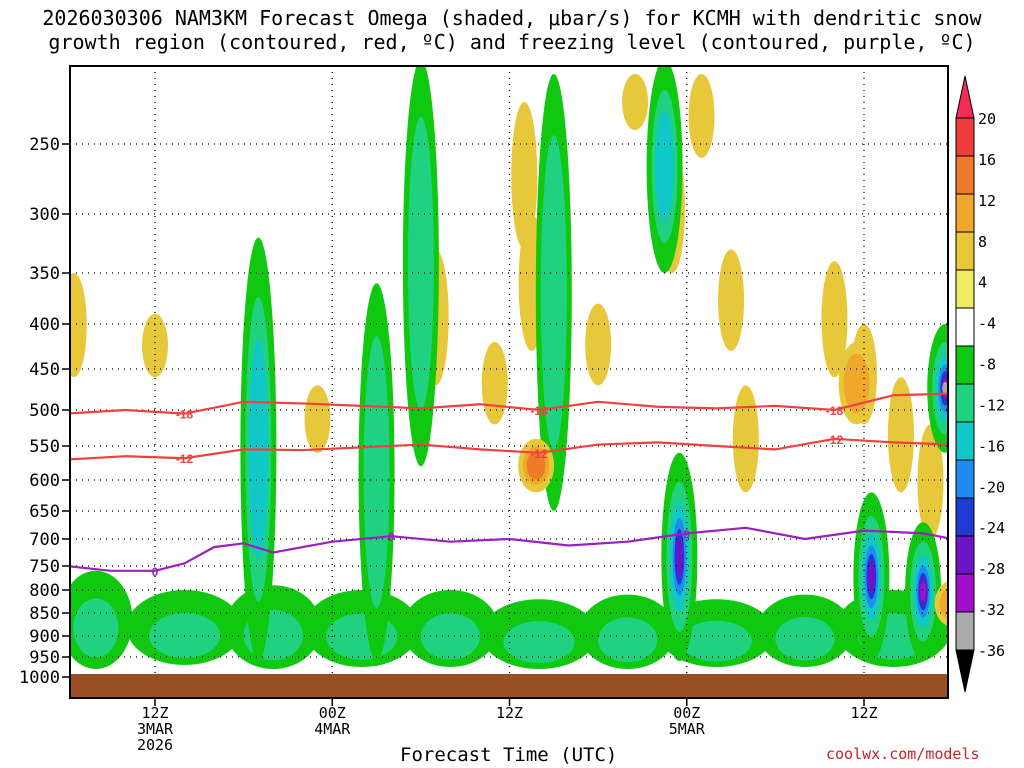 The width and height of the screenshot is (1024, 768). What do you see at coordinates (44, 145) in the screenshot?
I see `y-tick-label: 250` at bounding box center [44, 145].